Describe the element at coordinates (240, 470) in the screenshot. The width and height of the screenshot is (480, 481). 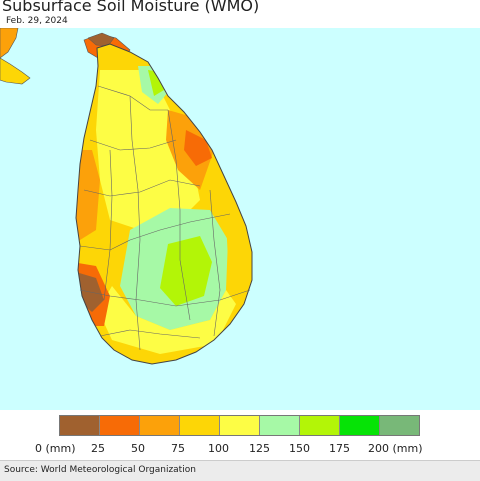
I see `footer-bar` at that location.